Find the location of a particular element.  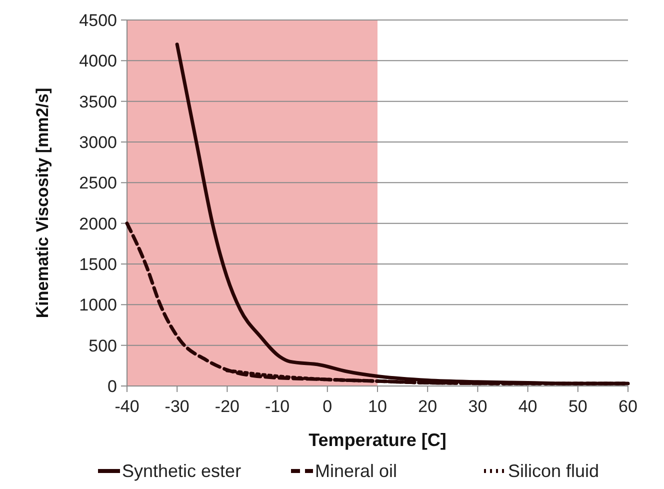

legend-label: Mineral oil is located at coordinates (356, 471).